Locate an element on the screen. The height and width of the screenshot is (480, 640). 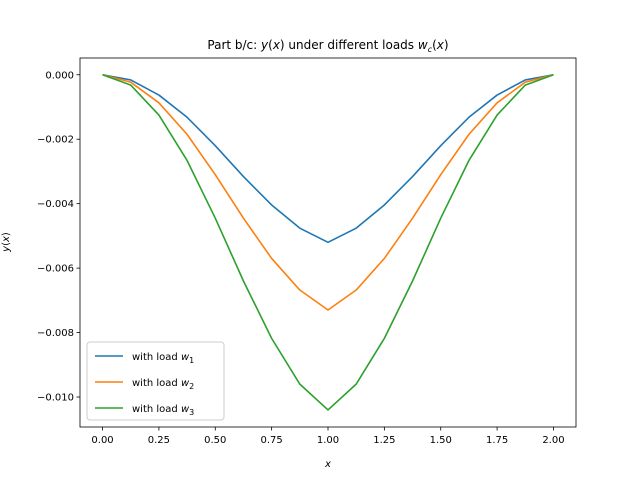
x-tick-label: 0.00 is located at coordinates (102, 440).